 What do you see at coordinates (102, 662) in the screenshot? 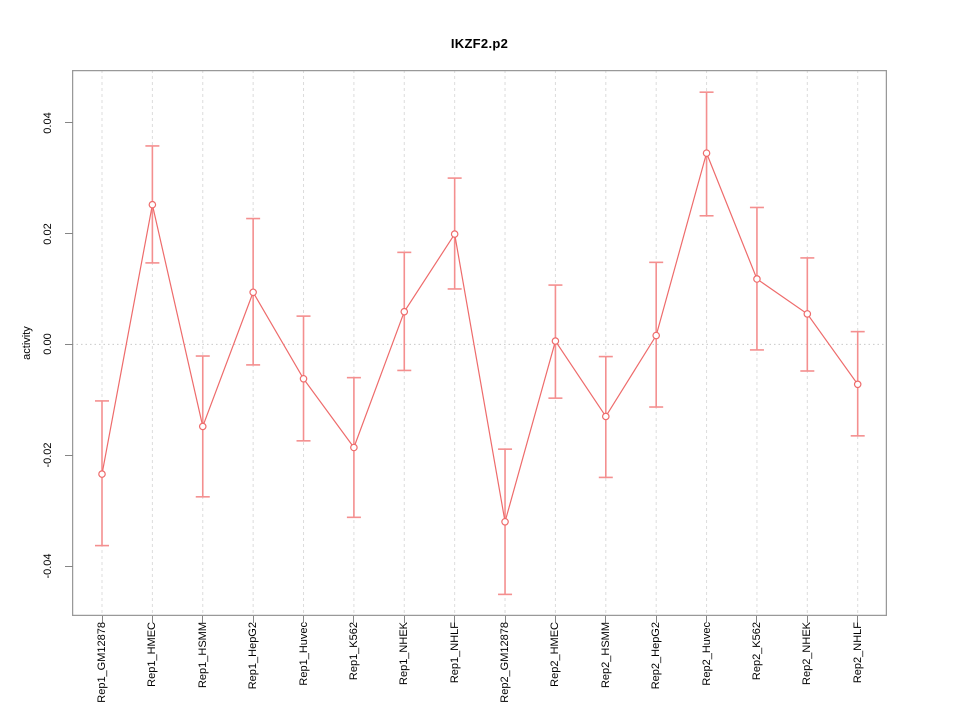
I see `x-axis-tick-label: Rep1_GM12878` at bounding box center [102, 662].